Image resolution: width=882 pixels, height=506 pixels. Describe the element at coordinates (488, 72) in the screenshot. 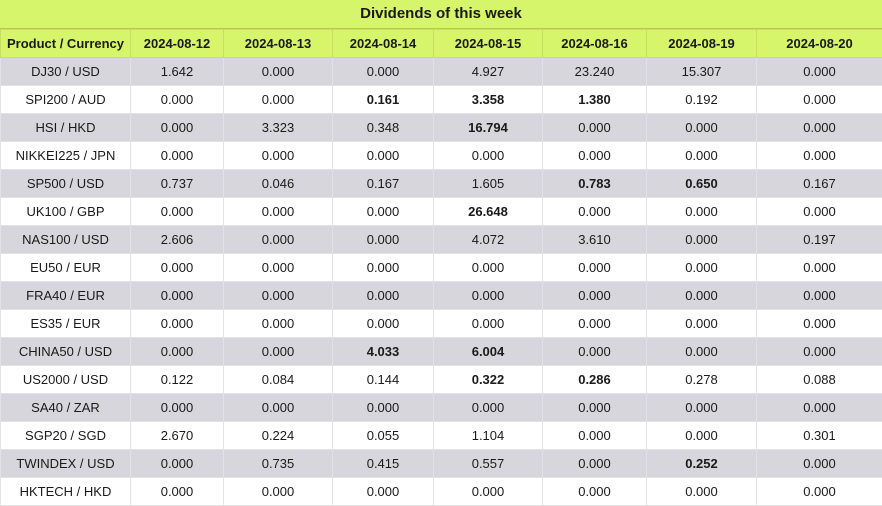

I see `dividend-cell: 4.927` at that location.